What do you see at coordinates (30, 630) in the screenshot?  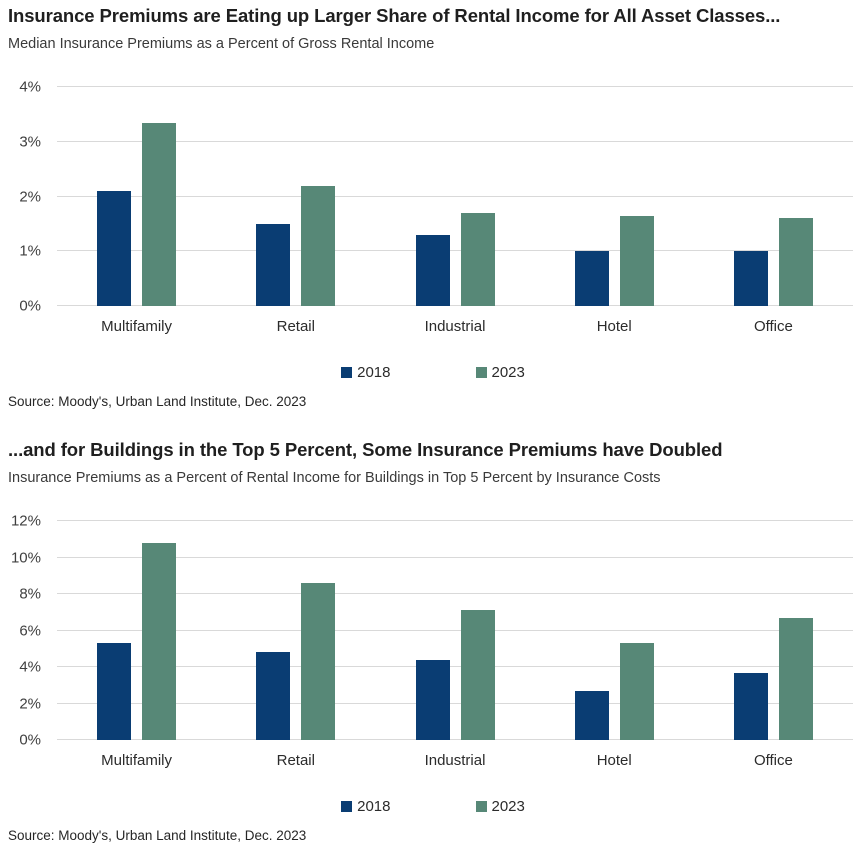 I see `y-tick-label-6pct: 6%` at bounding box center [30, 630].